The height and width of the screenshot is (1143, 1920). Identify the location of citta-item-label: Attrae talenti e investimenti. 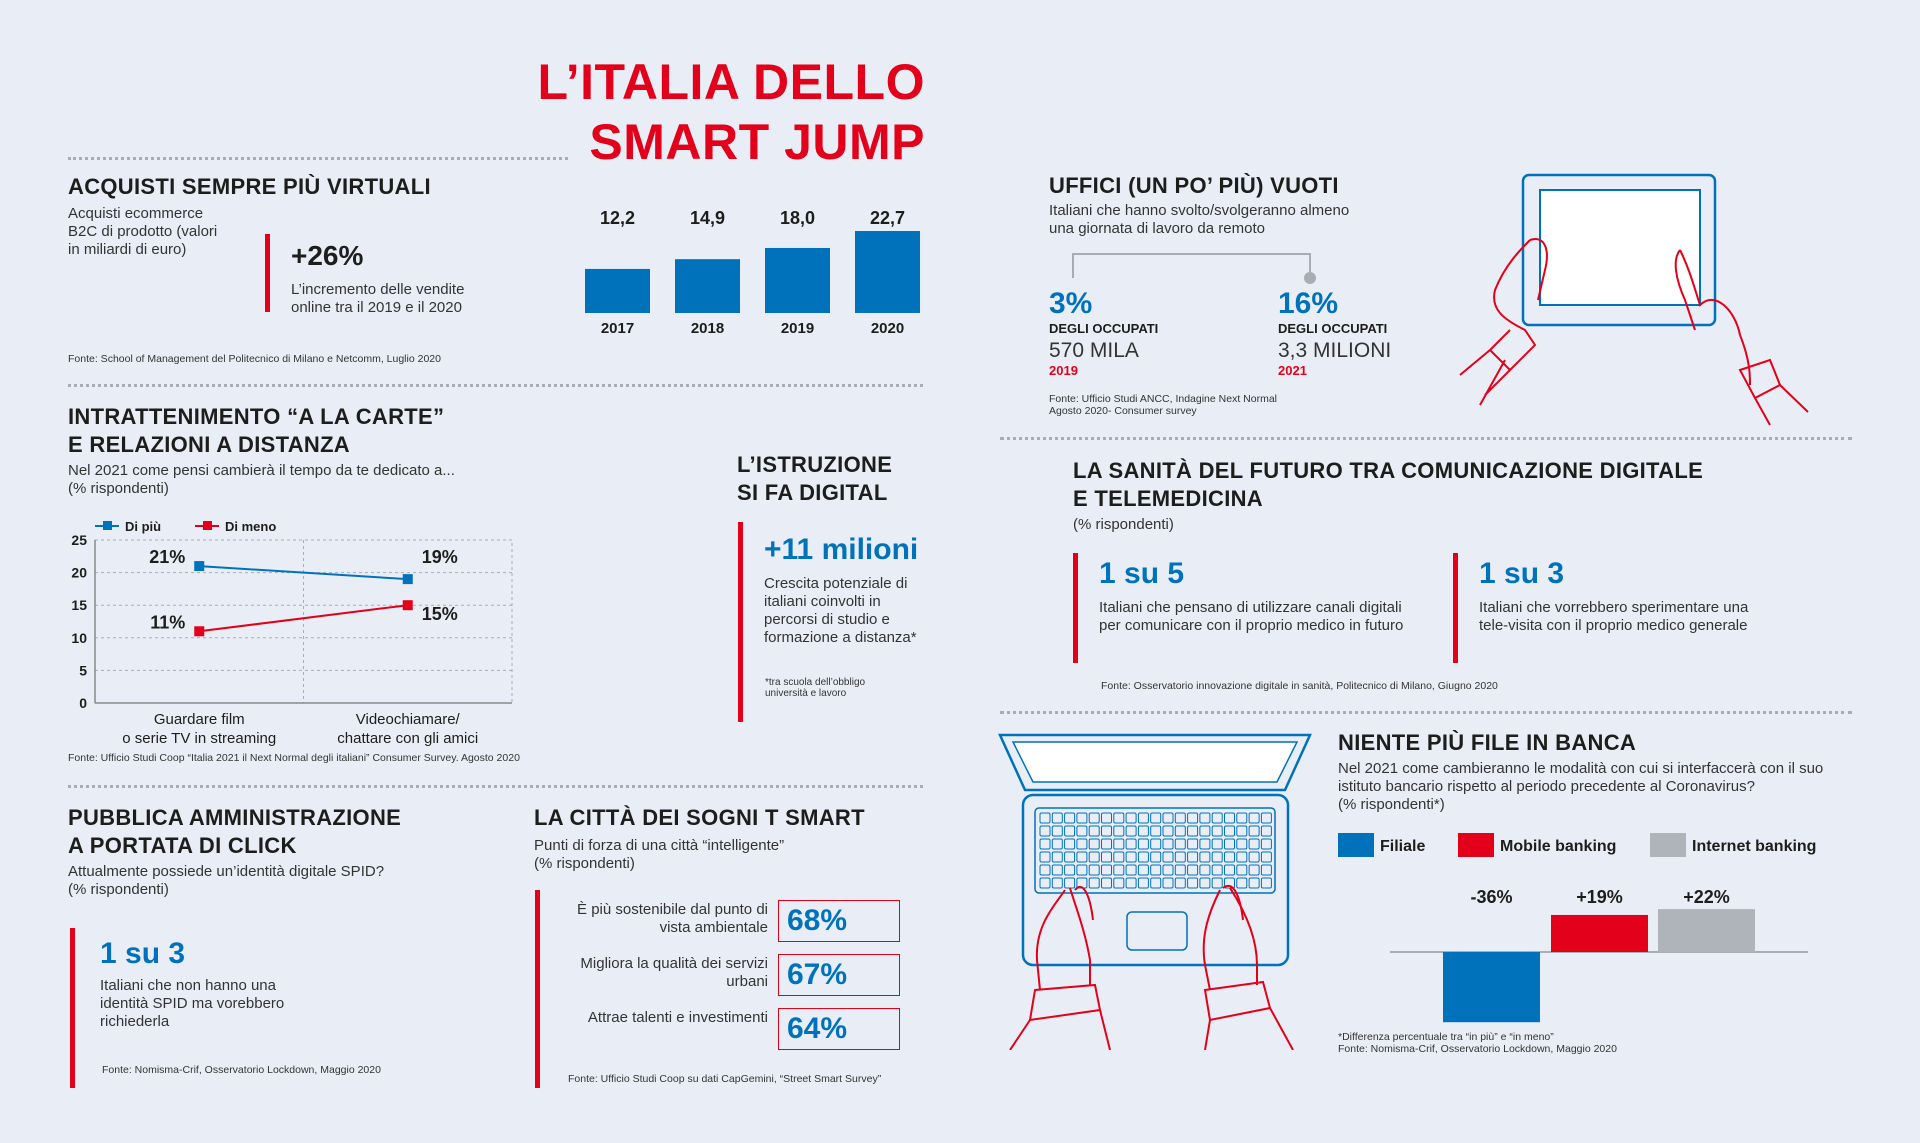
(677, 1017).